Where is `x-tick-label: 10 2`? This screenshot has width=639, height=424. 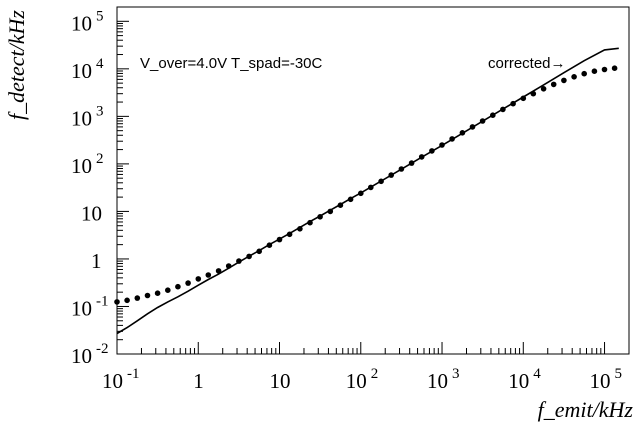
x-tick-label: 10 2 is located at coordinates (362, 379).